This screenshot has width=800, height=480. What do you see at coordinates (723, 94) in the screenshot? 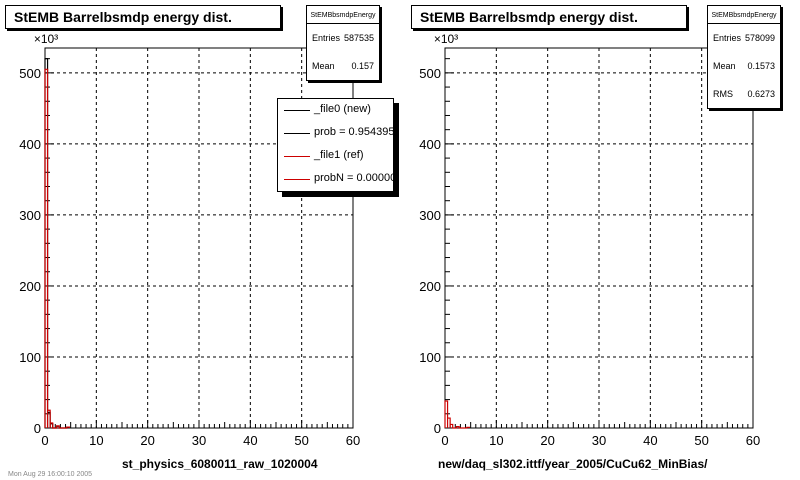
I see `stats-rms-label: RMS` at bounding box center [723, 94].